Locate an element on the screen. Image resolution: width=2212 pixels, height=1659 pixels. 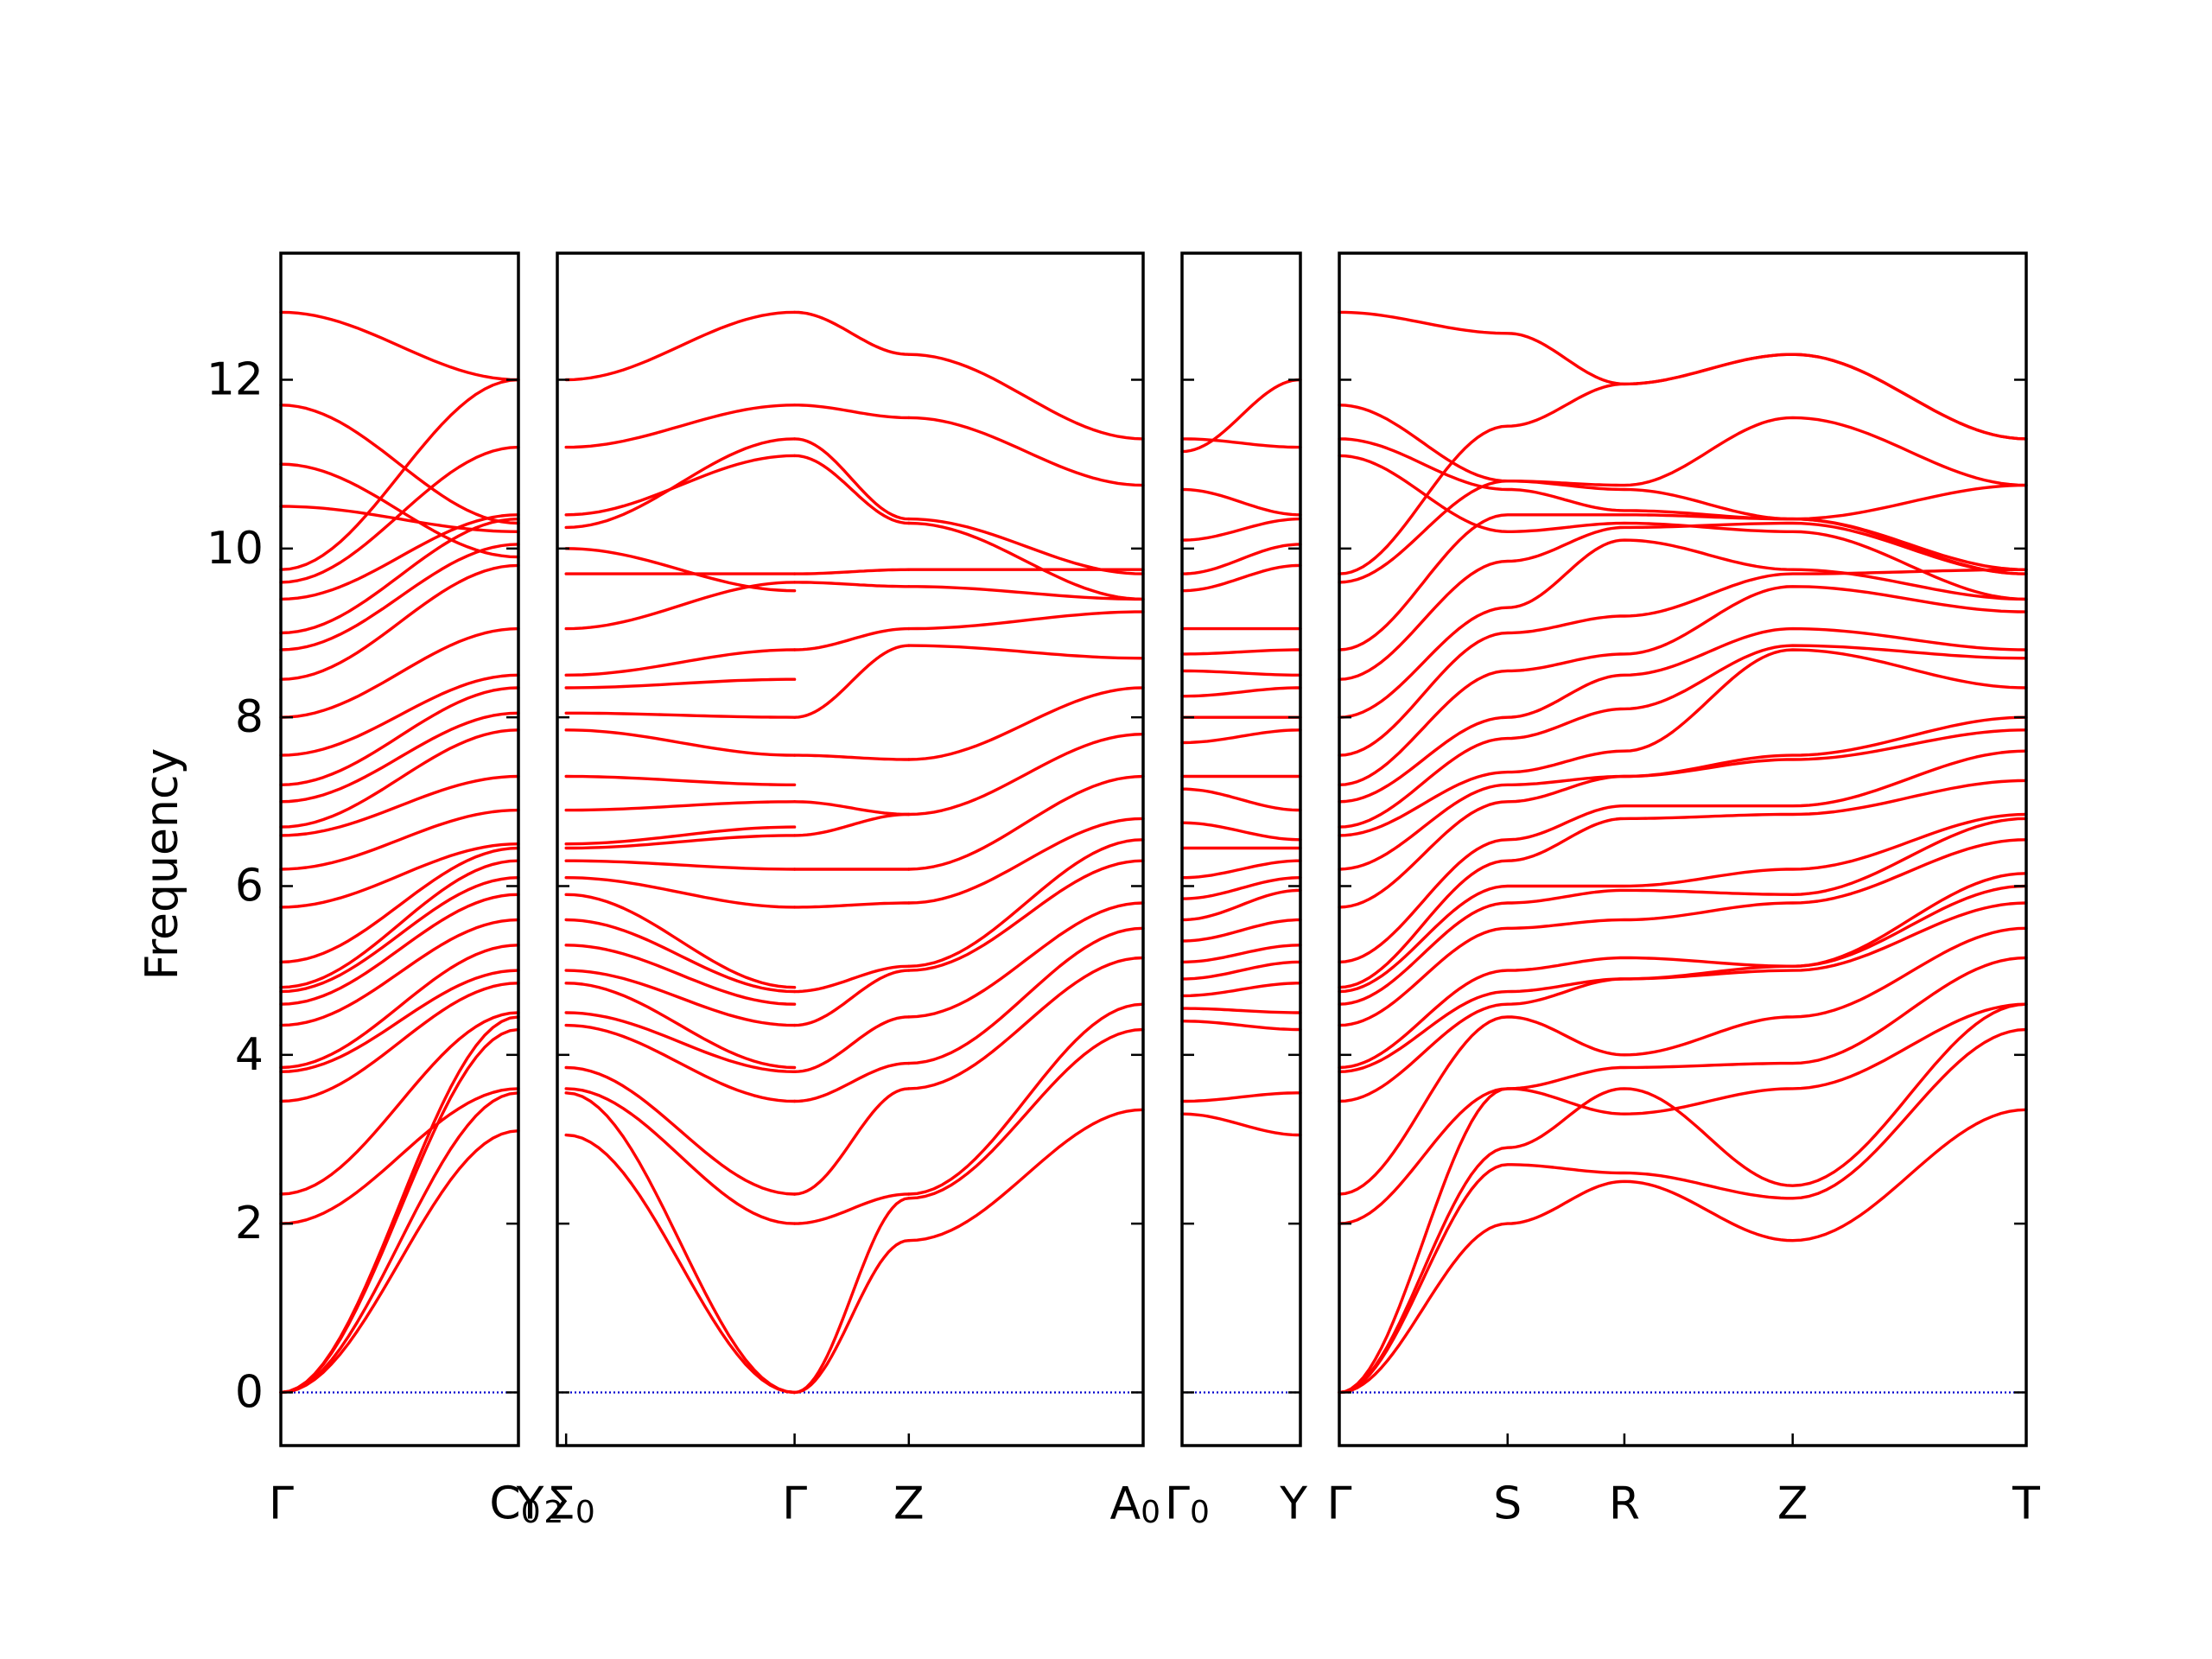
x-tick-label-3-1: S is located at coordinates (1507, 1504).